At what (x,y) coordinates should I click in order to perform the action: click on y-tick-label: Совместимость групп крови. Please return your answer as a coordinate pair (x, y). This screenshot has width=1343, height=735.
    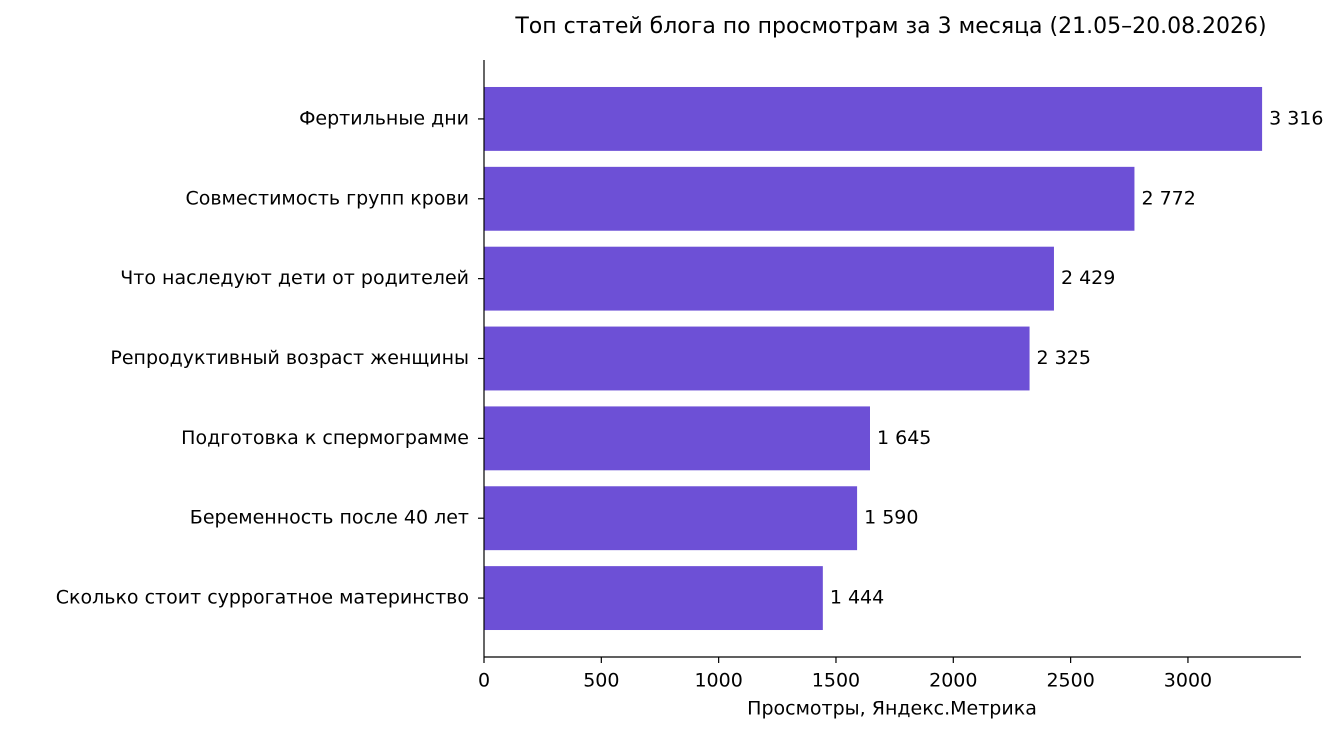
    Looking at the image, I should click on (327, 198).